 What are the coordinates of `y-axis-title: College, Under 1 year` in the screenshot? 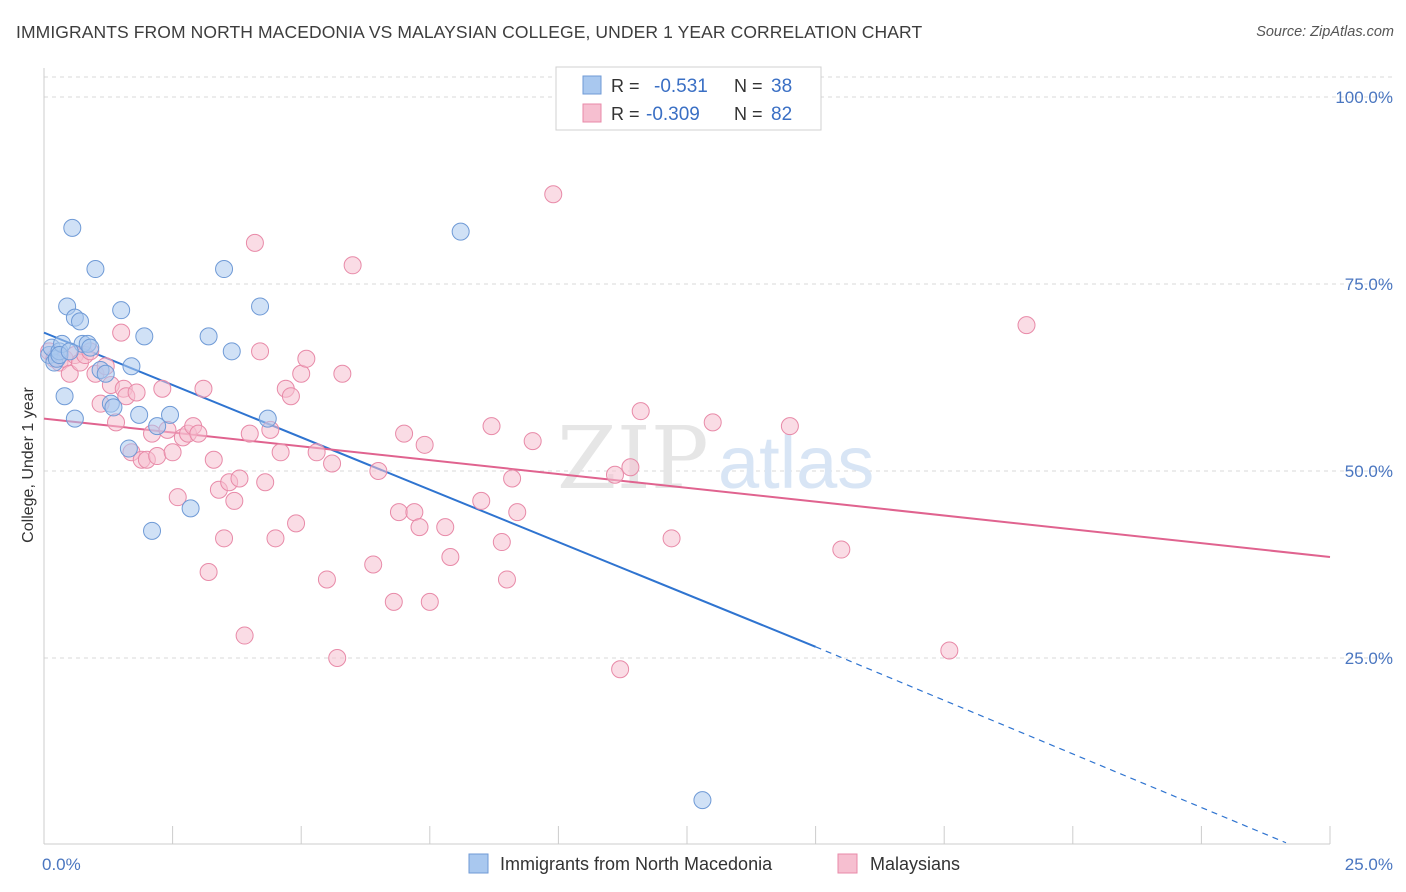 It's located at (28, 465).